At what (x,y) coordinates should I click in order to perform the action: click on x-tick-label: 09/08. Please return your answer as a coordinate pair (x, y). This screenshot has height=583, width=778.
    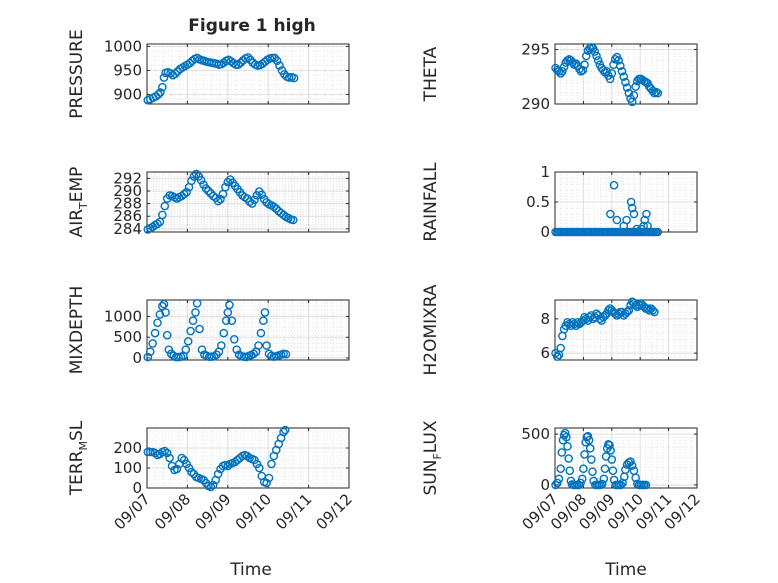
    Looking at the image, I should click on (172, 511).